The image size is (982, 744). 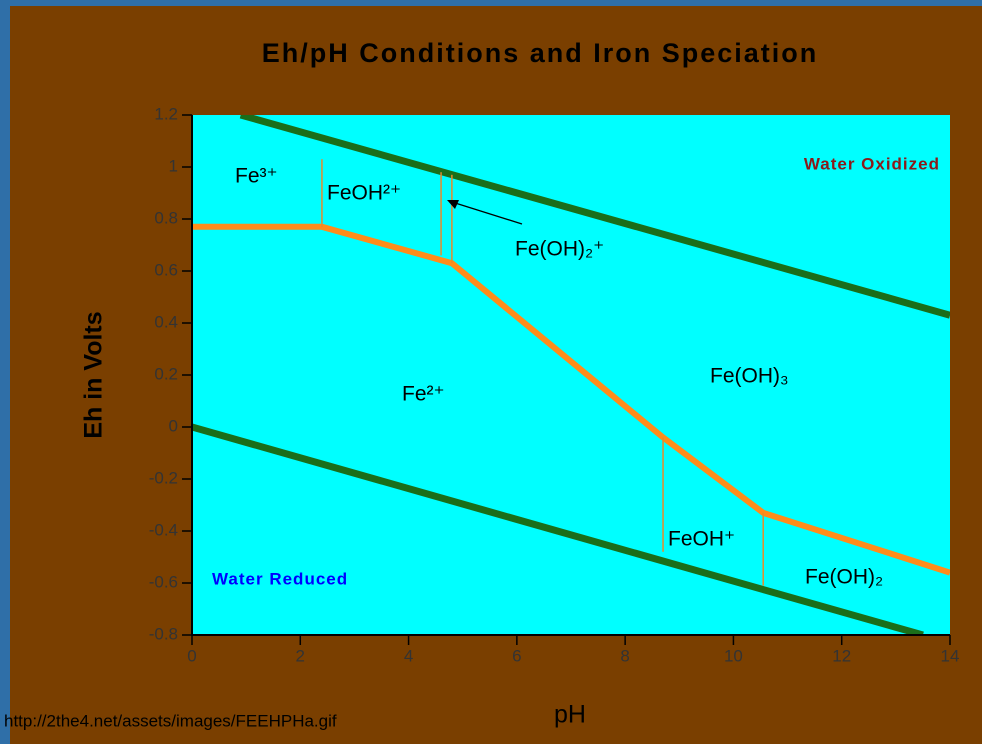 What do you see at coordinates (163, 633) in the screenshot?
I see `y-tick-label: -0.8` at bounding box center [163, 633].